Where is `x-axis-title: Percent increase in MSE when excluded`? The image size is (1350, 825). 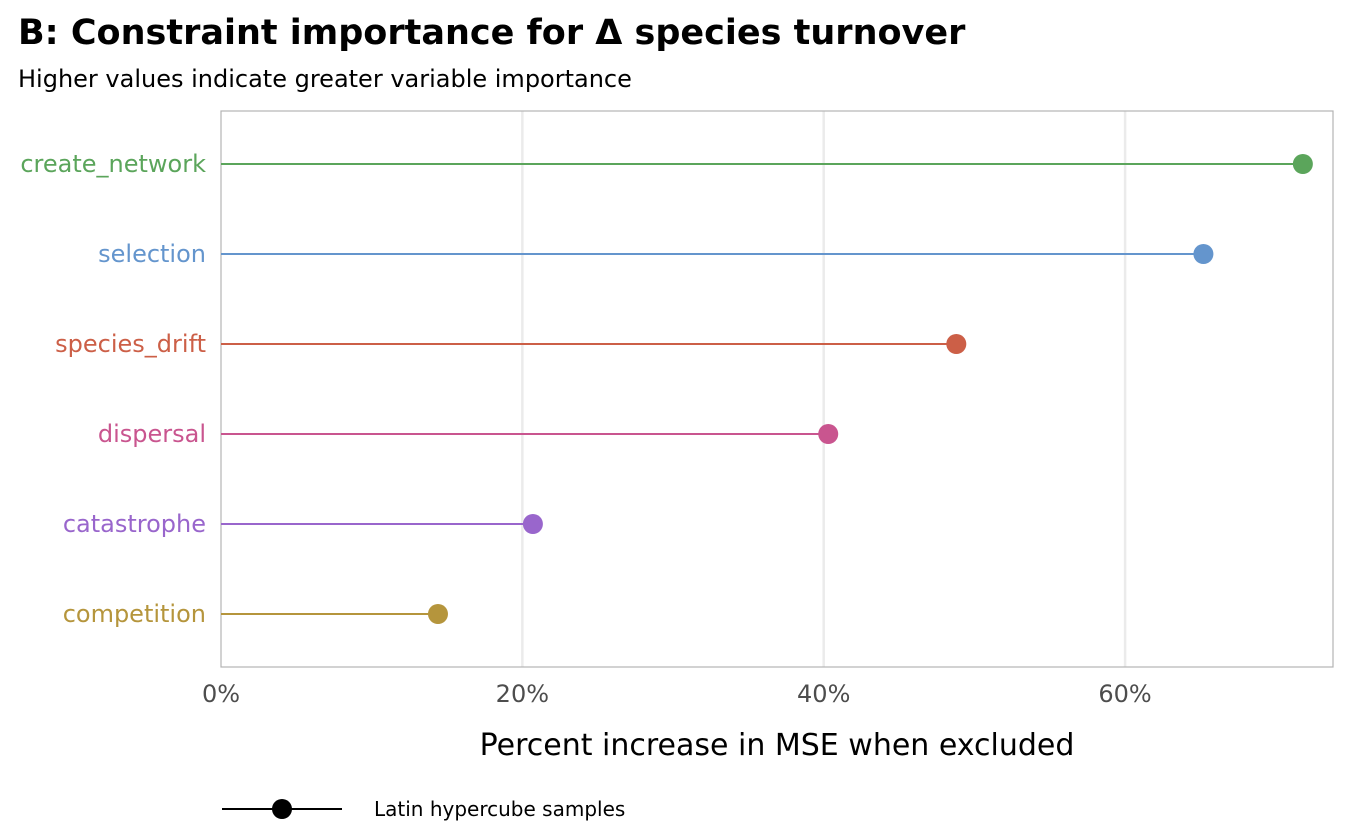 x-axis-title: Percent increase in MSE when excluded is located at coordinates (777, 745).